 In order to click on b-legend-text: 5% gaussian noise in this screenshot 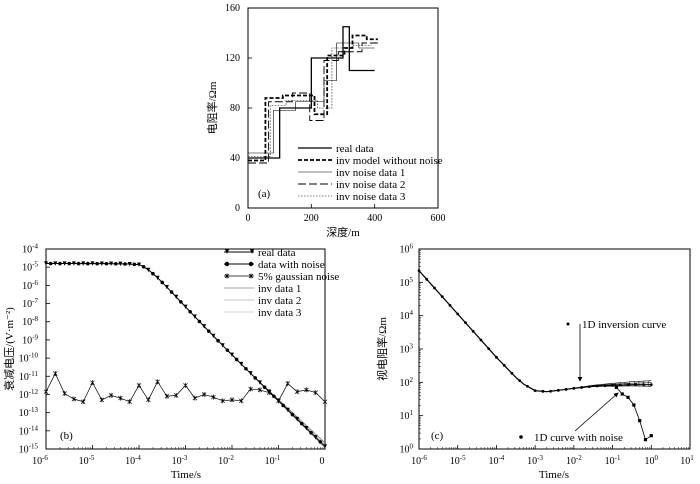, I will do `click(298, 277)`.